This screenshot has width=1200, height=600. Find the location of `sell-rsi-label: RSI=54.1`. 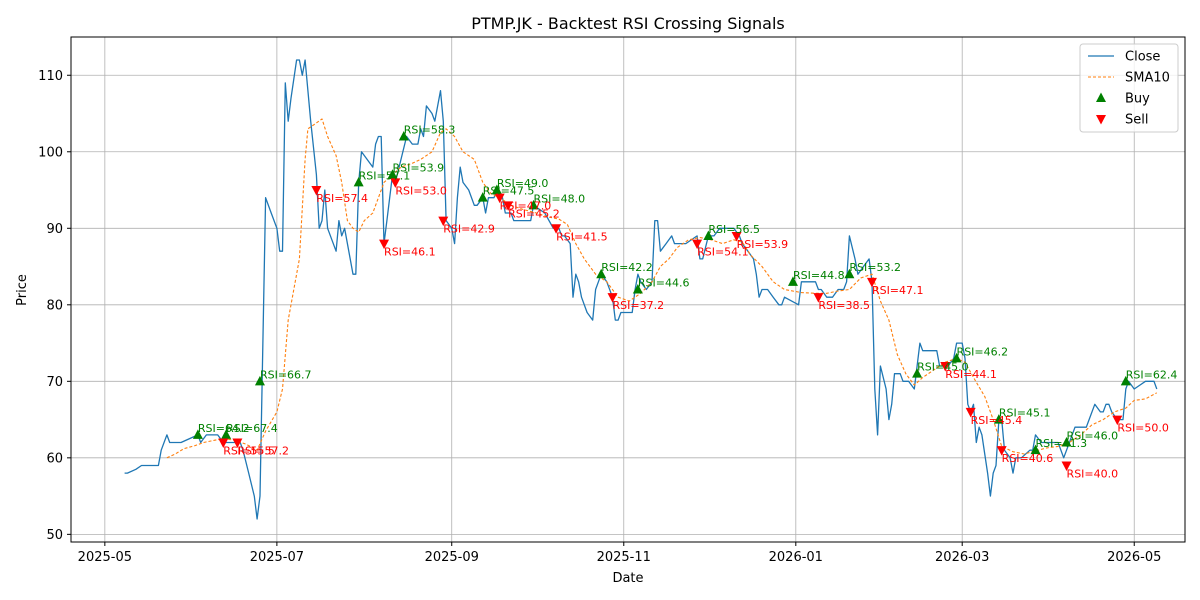

sell-rsi-label: RSI=54.1 is located at coordinates (723, 252).